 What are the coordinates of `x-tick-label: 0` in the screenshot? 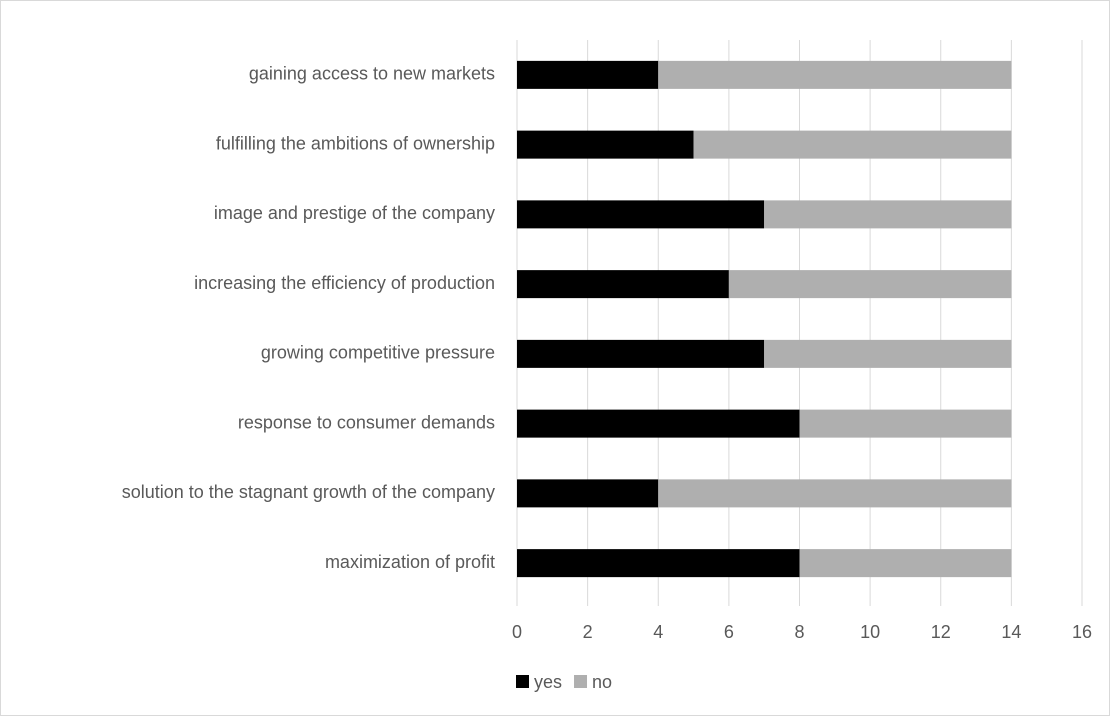 It's located at (517, 632).